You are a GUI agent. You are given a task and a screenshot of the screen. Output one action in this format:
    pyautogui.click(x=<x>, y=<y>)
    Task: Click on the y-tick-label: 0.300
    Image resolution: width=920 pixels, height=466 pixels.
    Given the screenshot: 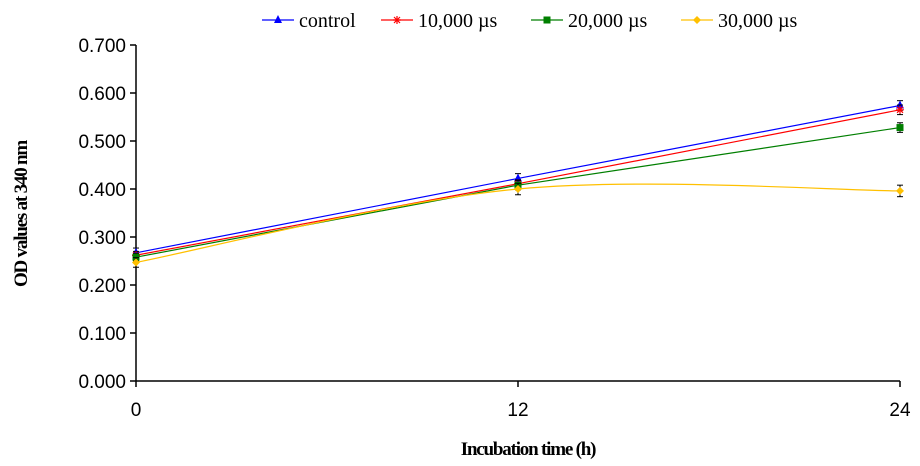 What is the action you would take?
    pyautogui.click(x=102, y=238)
    